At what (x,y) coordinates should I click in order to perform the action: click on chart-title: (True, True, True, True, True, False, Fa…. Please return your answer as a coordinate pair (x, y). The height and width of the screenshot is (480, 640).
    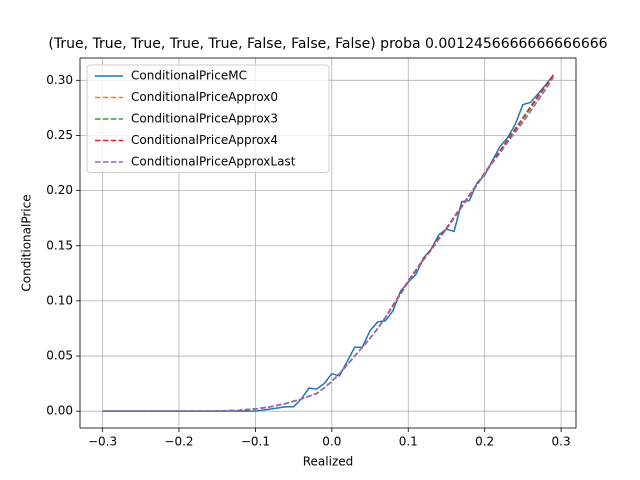
    Looking at the image, I should click on (327, 44).